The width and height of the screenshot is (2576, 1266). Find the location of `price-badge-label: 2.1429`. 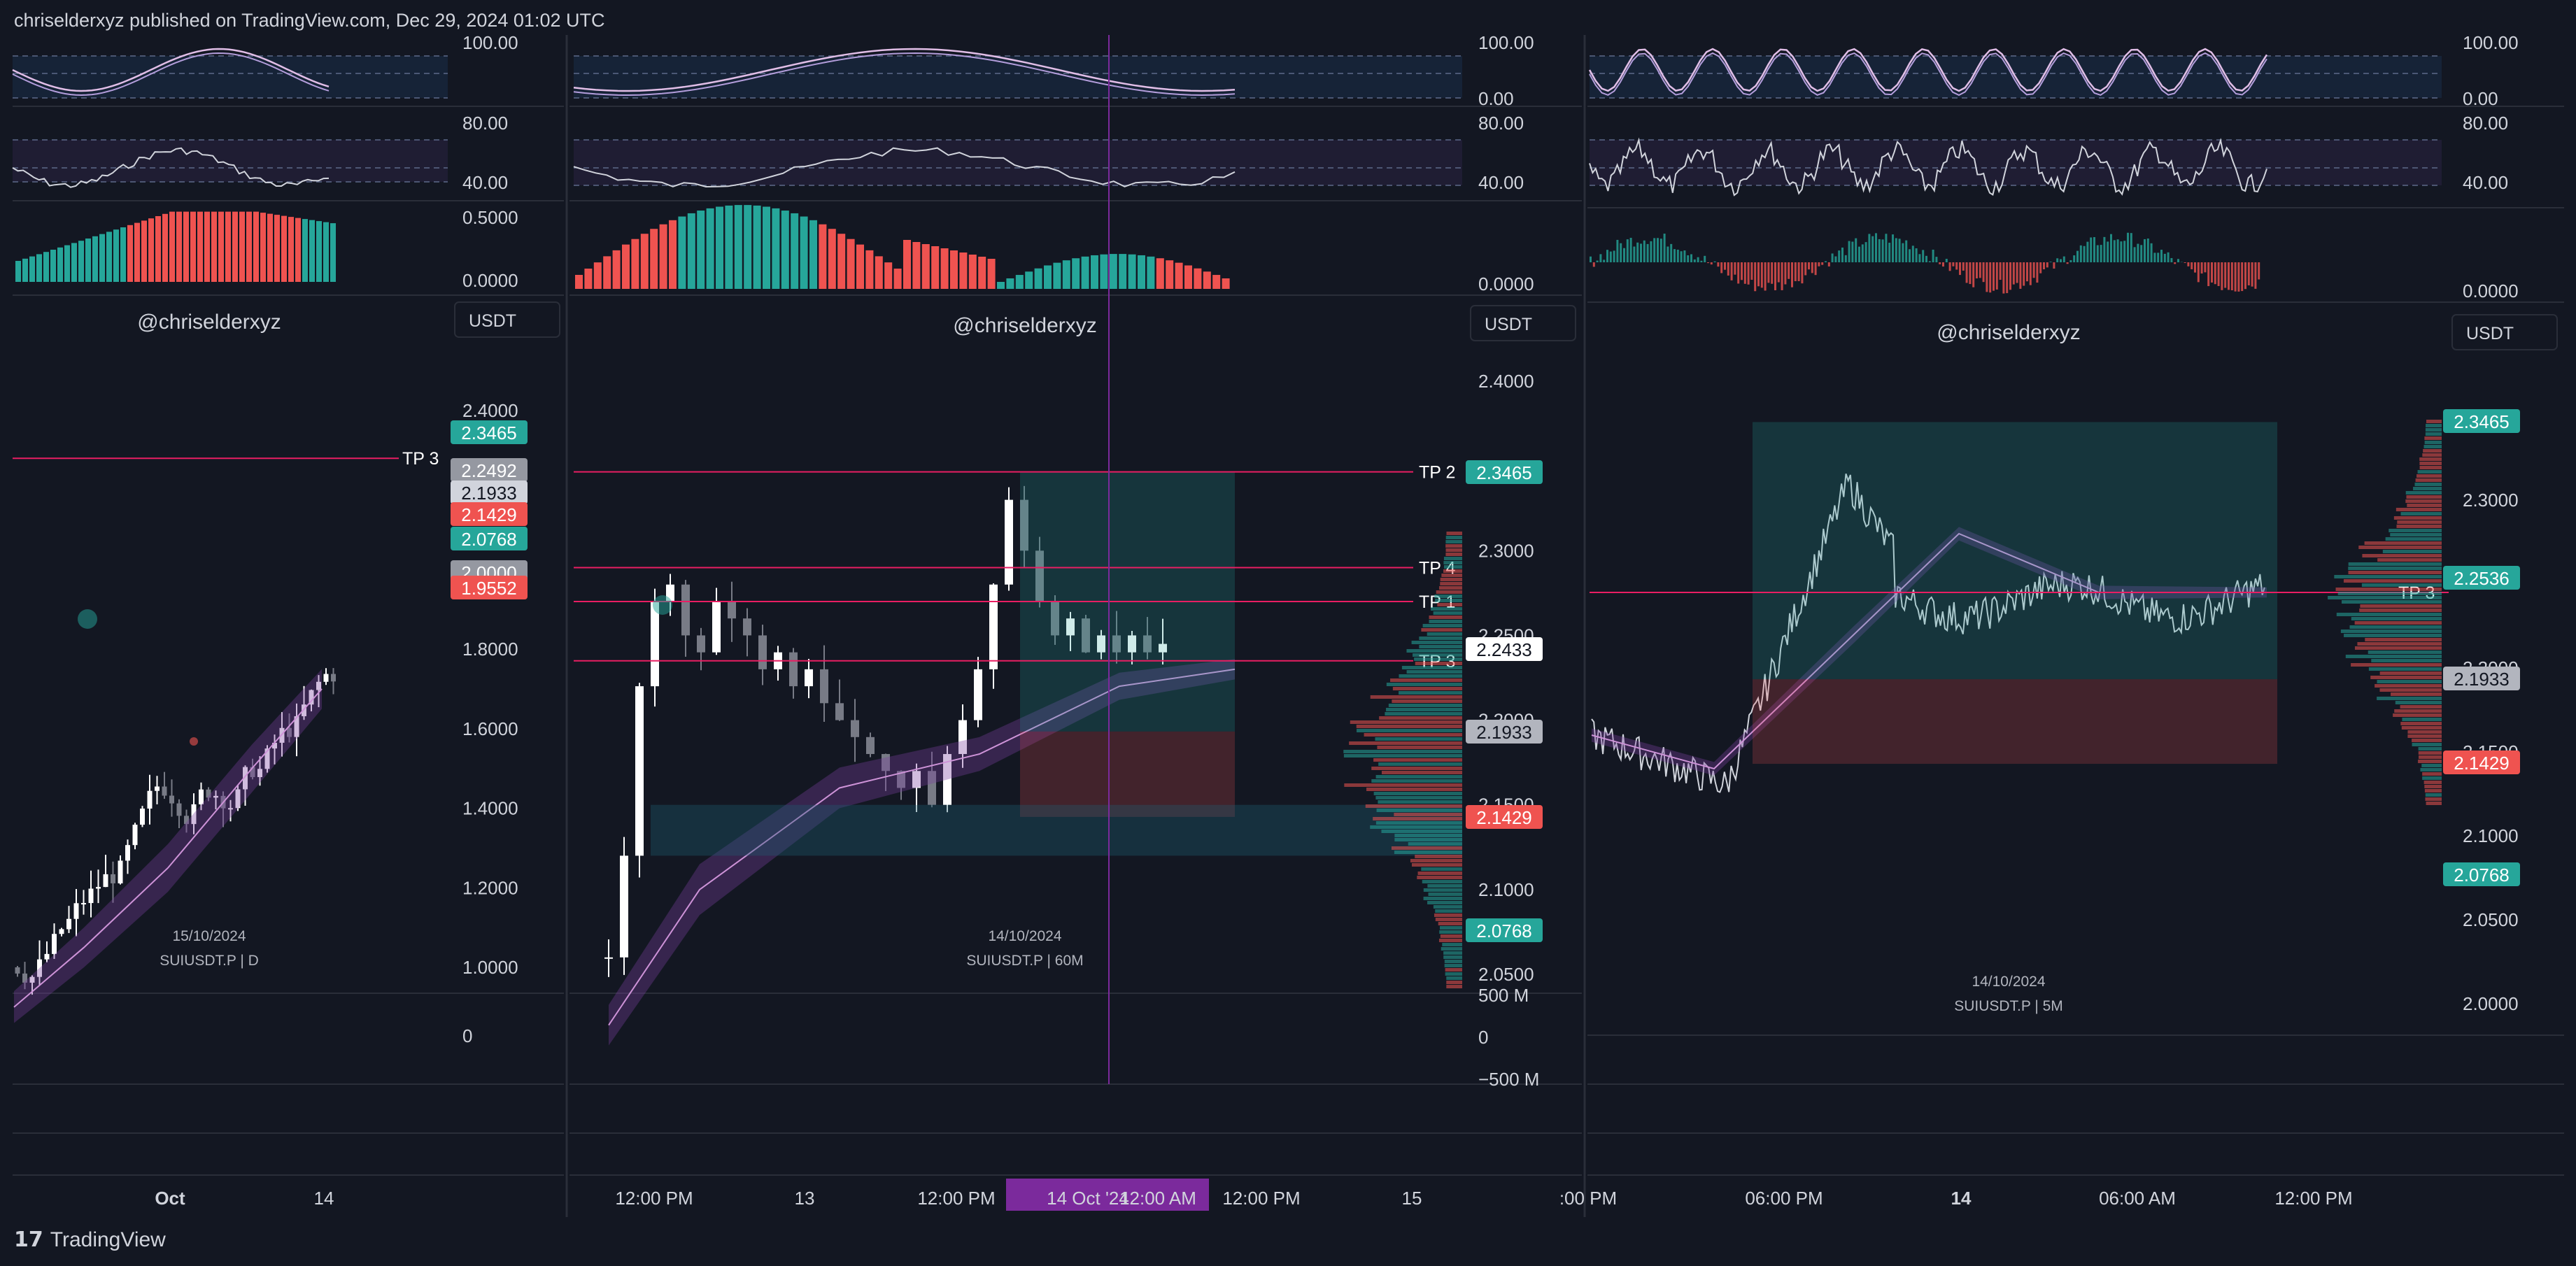

price-badge-label: 2.1429 is located at coordinates (1504, 817).